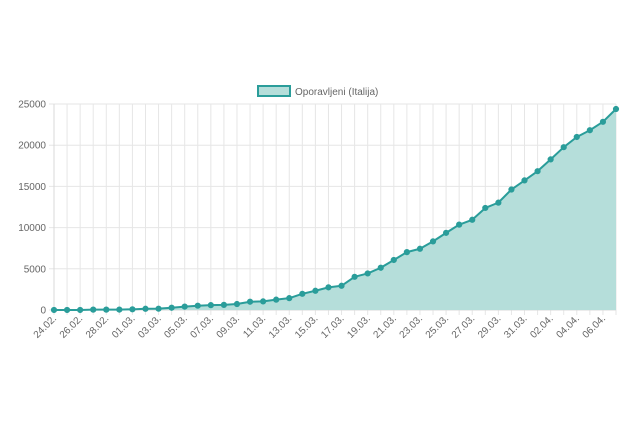 The image size is (632, 421). I want to click on x-tick-label: 03.03., so click(149, 326).